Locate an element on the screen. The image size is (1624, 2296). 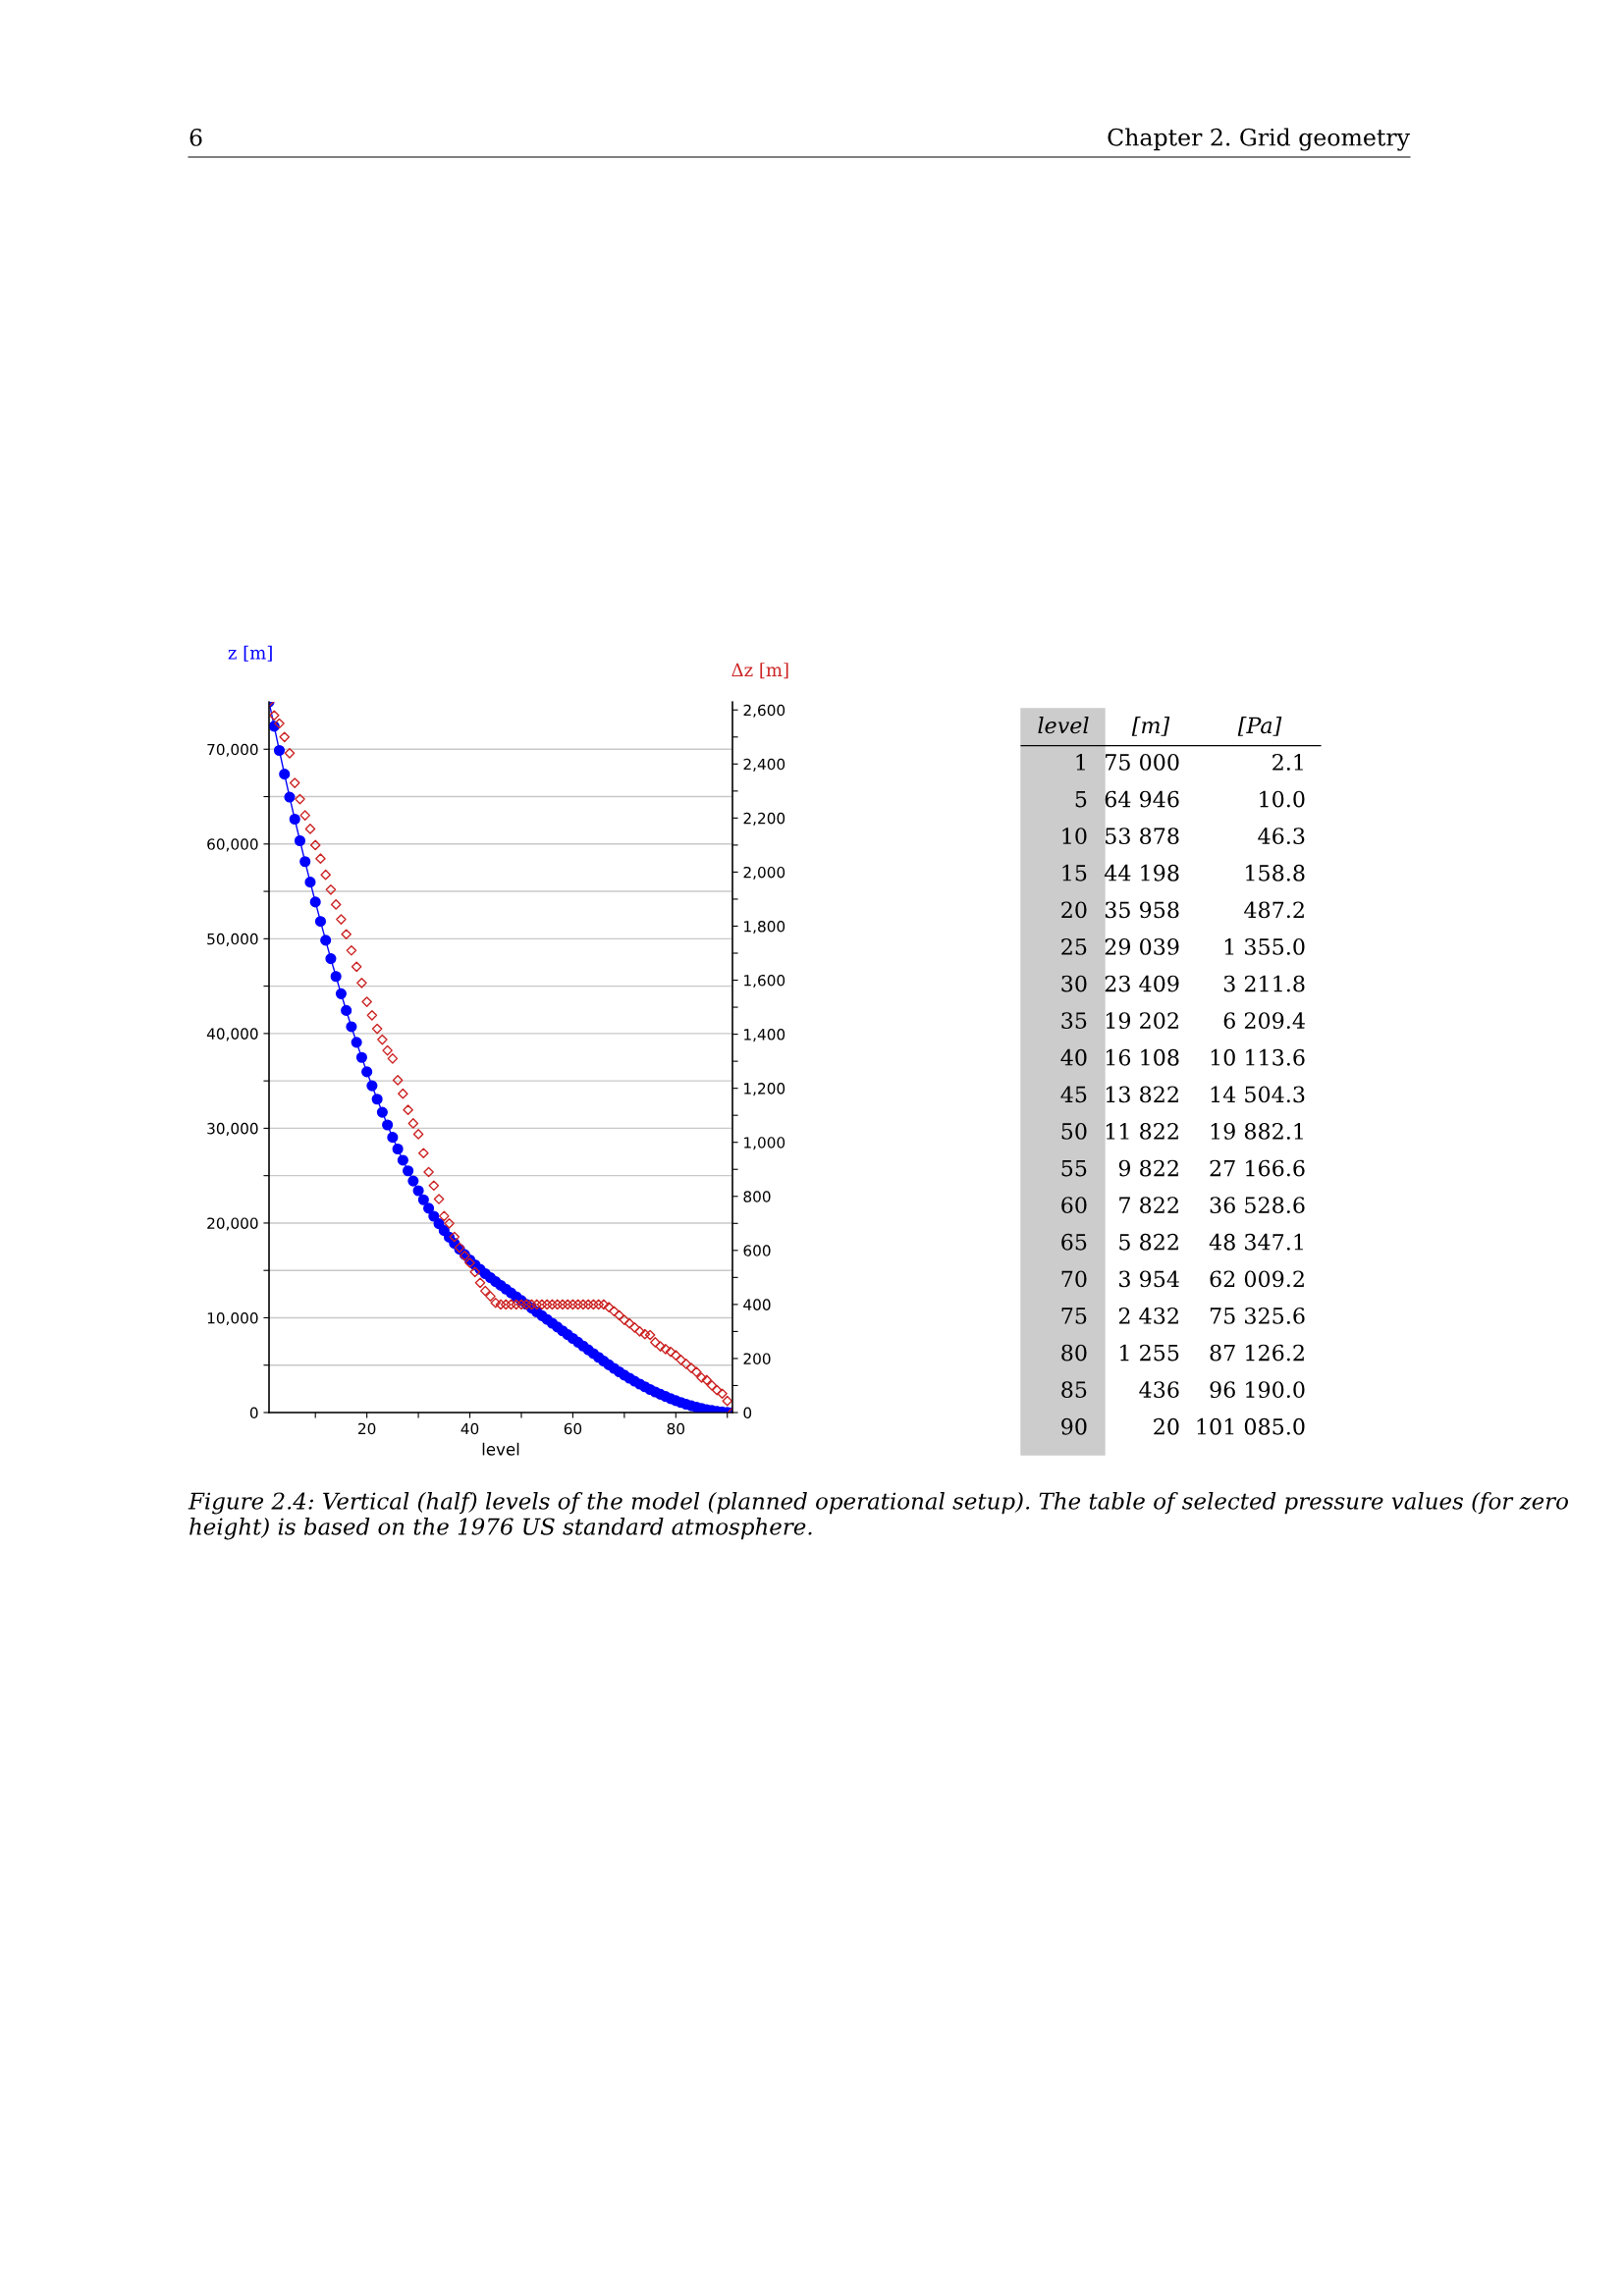
text: 487.2 is located at coordinates (1274, 910).